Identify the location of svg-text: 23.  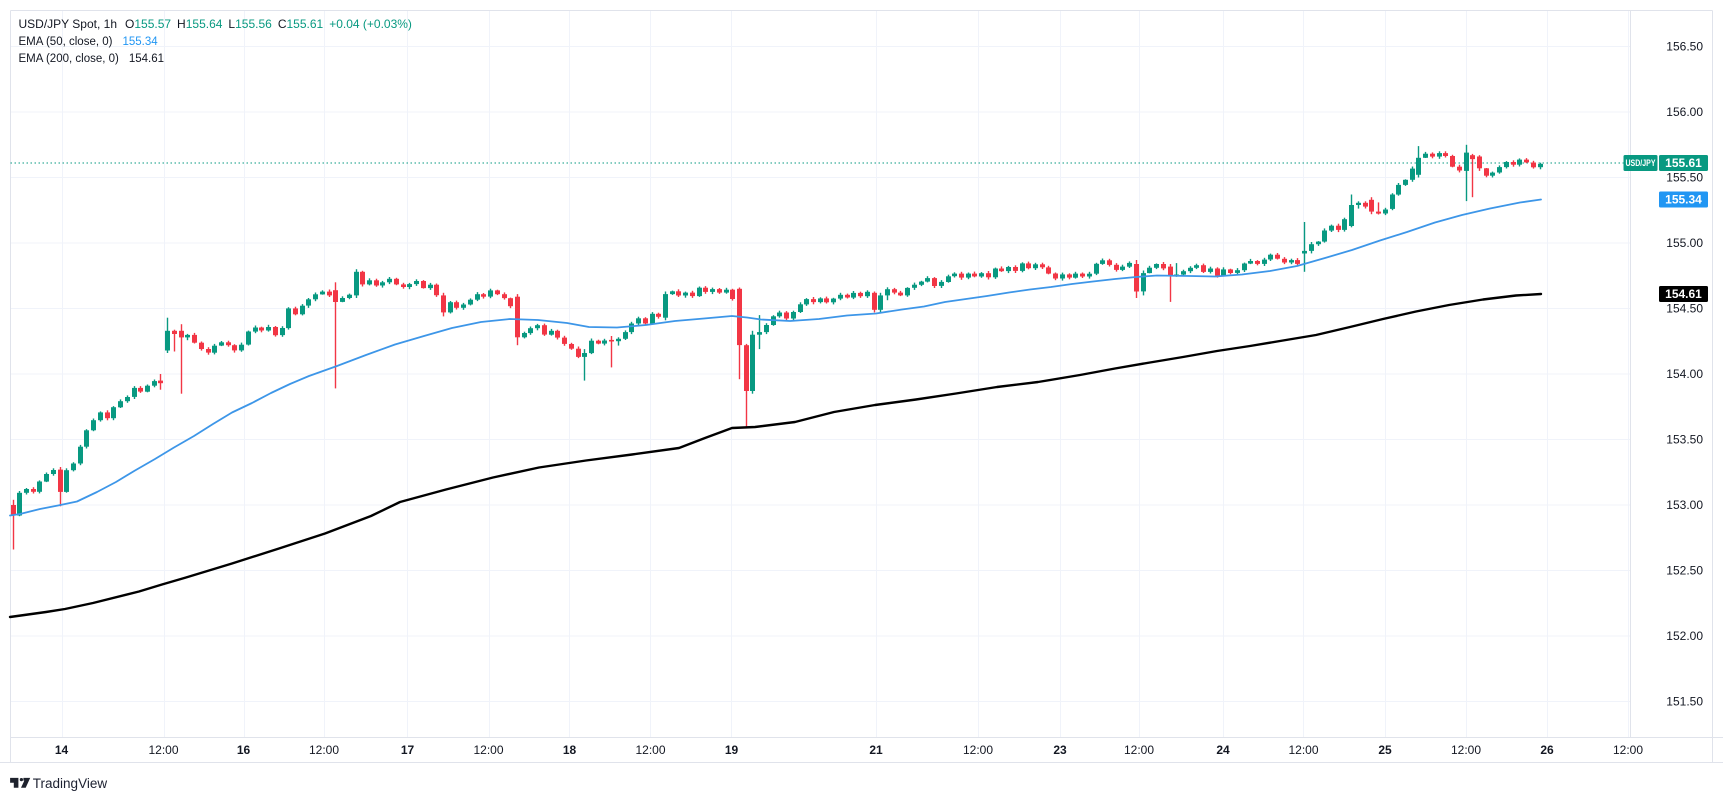
(1060, 750).